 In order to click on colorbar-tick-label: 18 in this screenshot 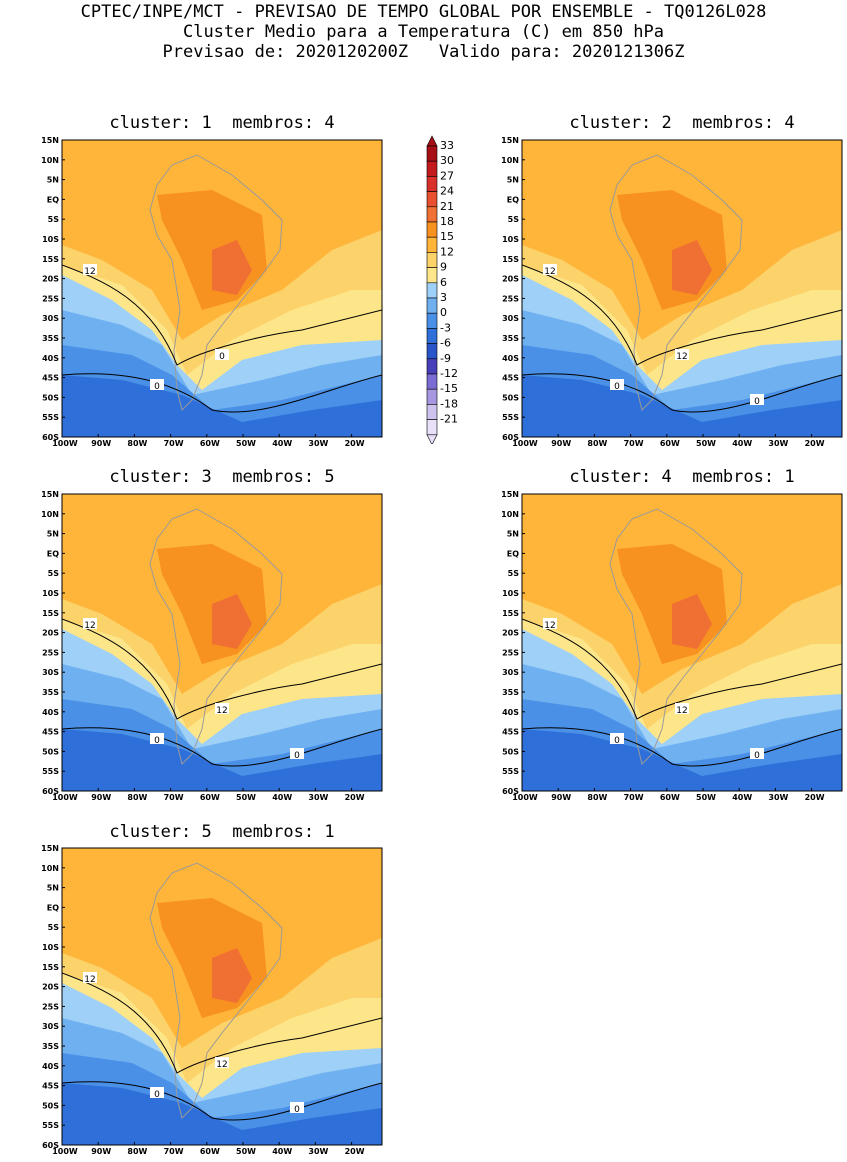, I will do `click(447, 221)`.